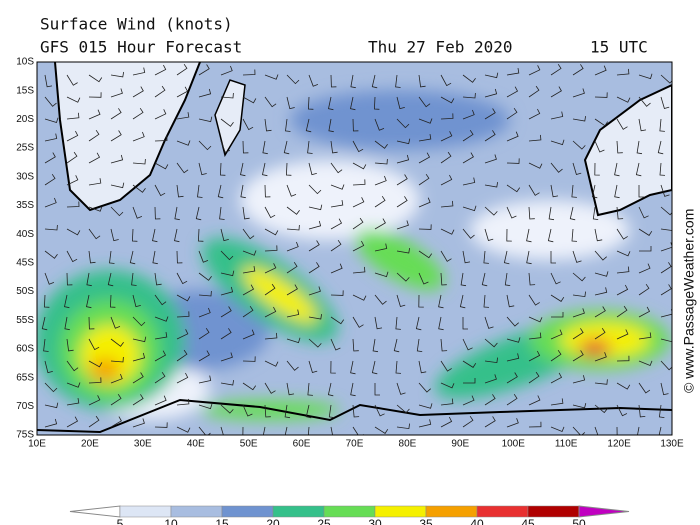 The width and height of the screenshot is (700, 525). Describe the element at coordinates (25, 176) in the screenshot. I see `lat-label: 30S` at that location.